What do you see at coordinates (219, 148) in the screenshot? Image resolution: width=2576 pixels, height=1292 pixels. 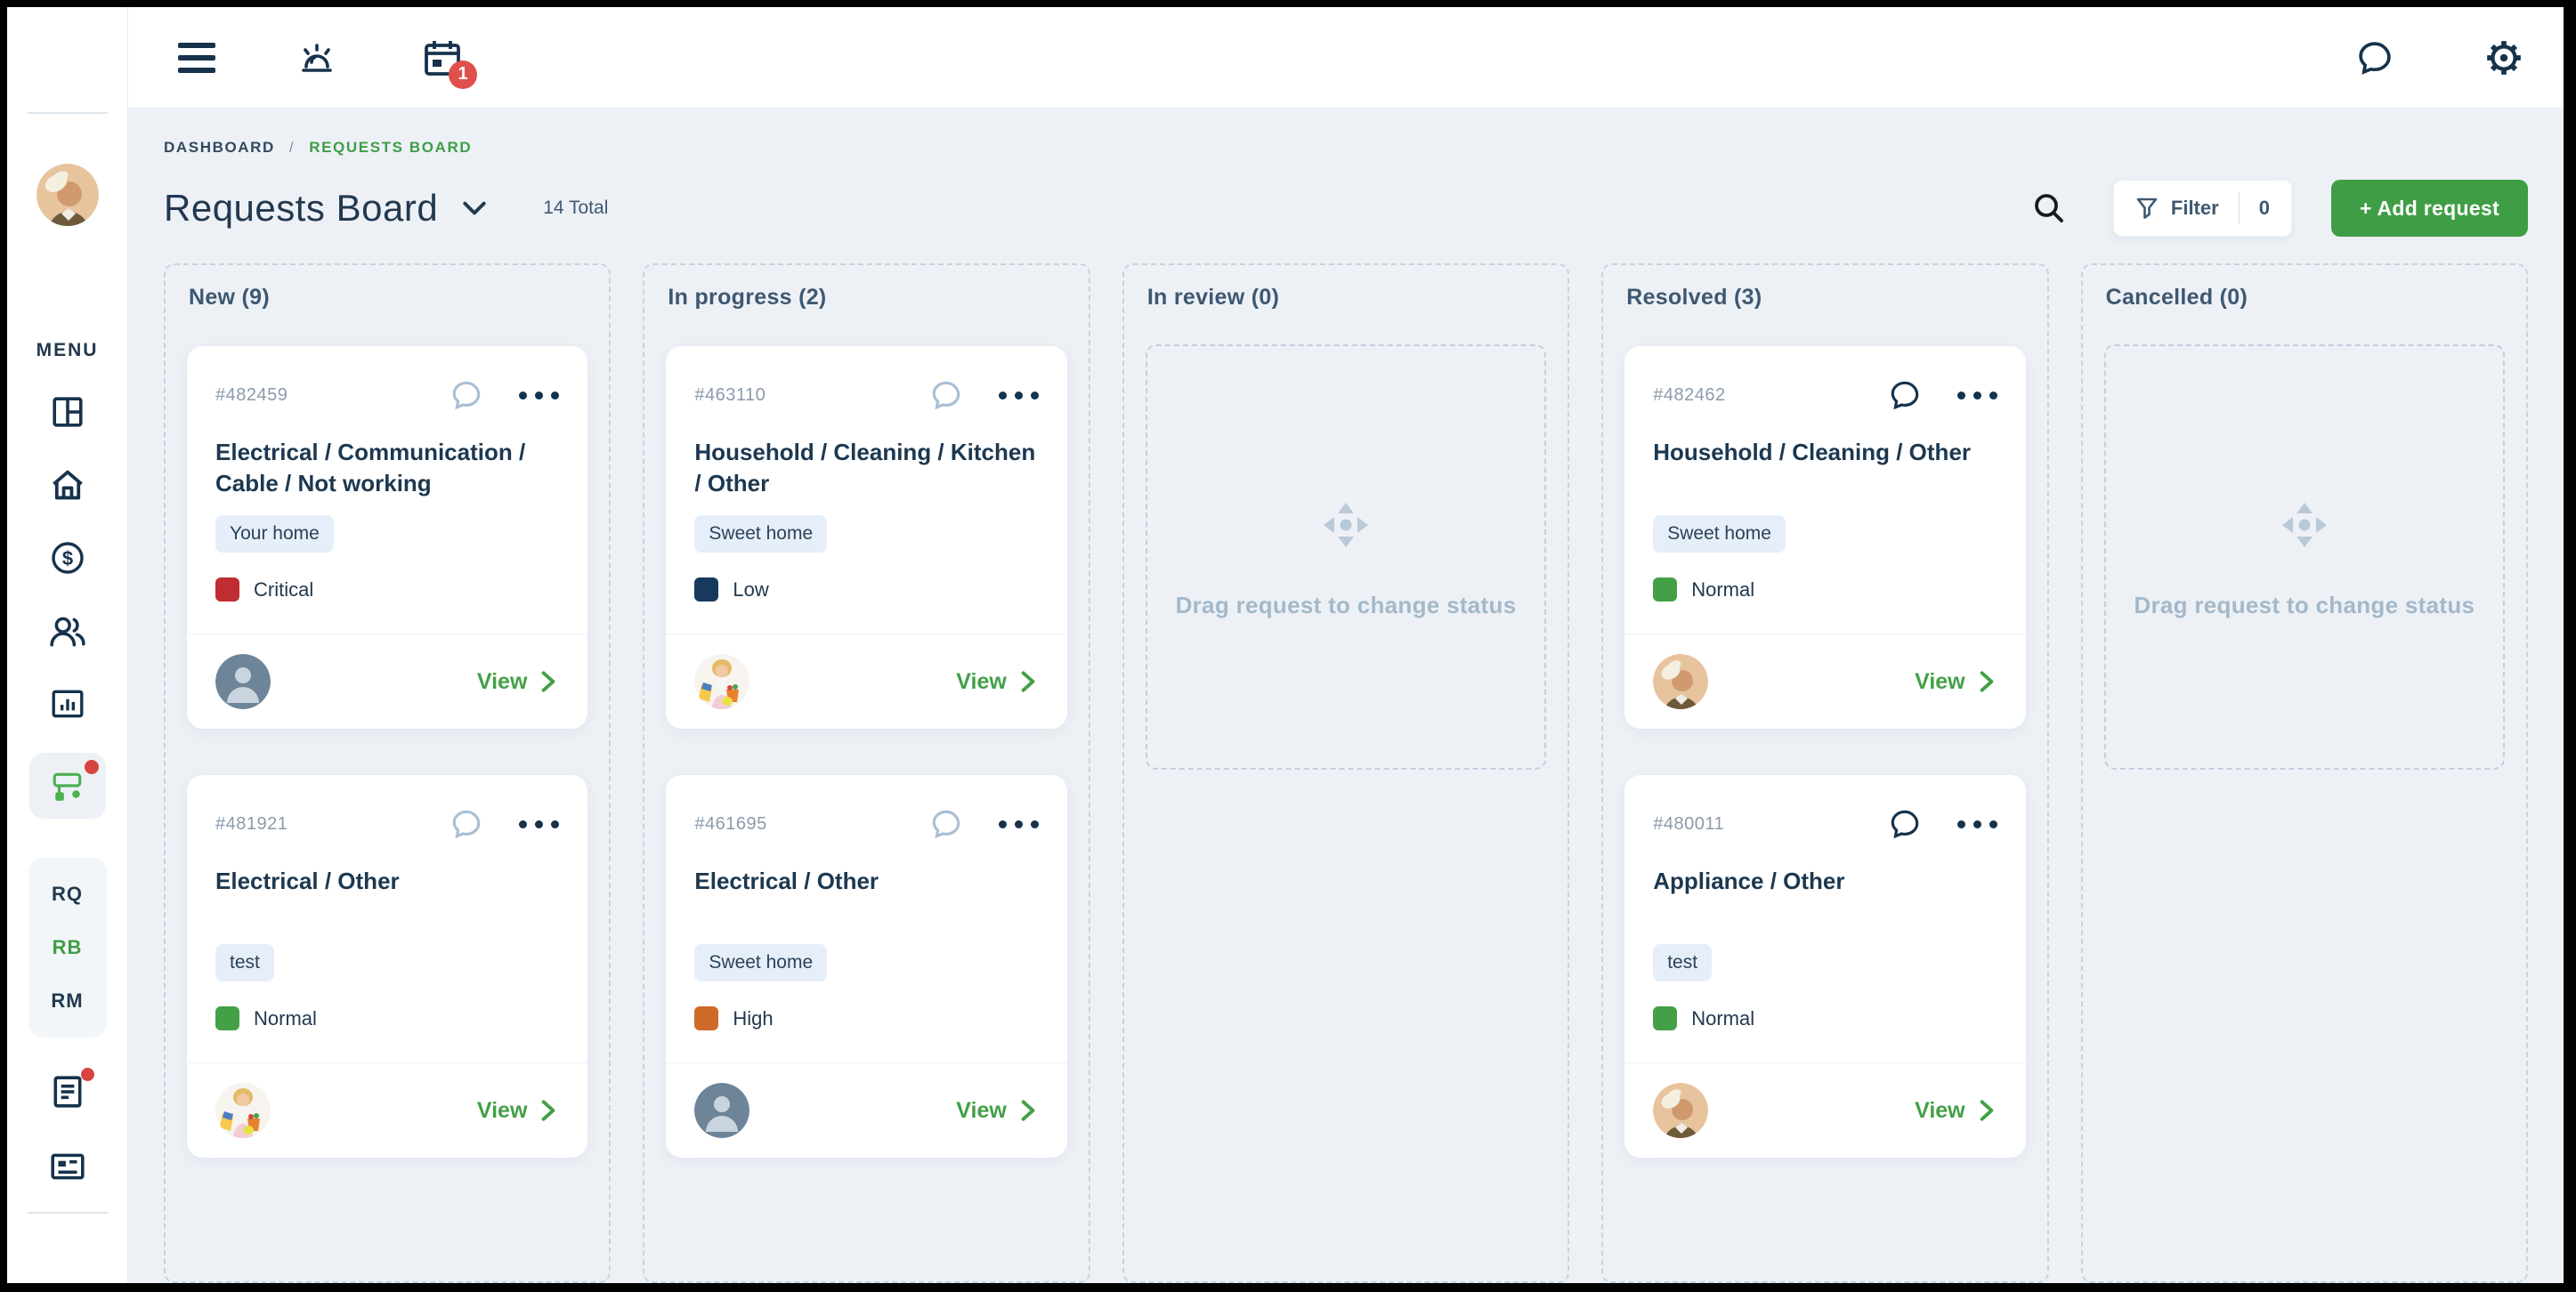 I see `breadcrumb-dashboard: DASHBOARD` at bounding box center [219, 148].